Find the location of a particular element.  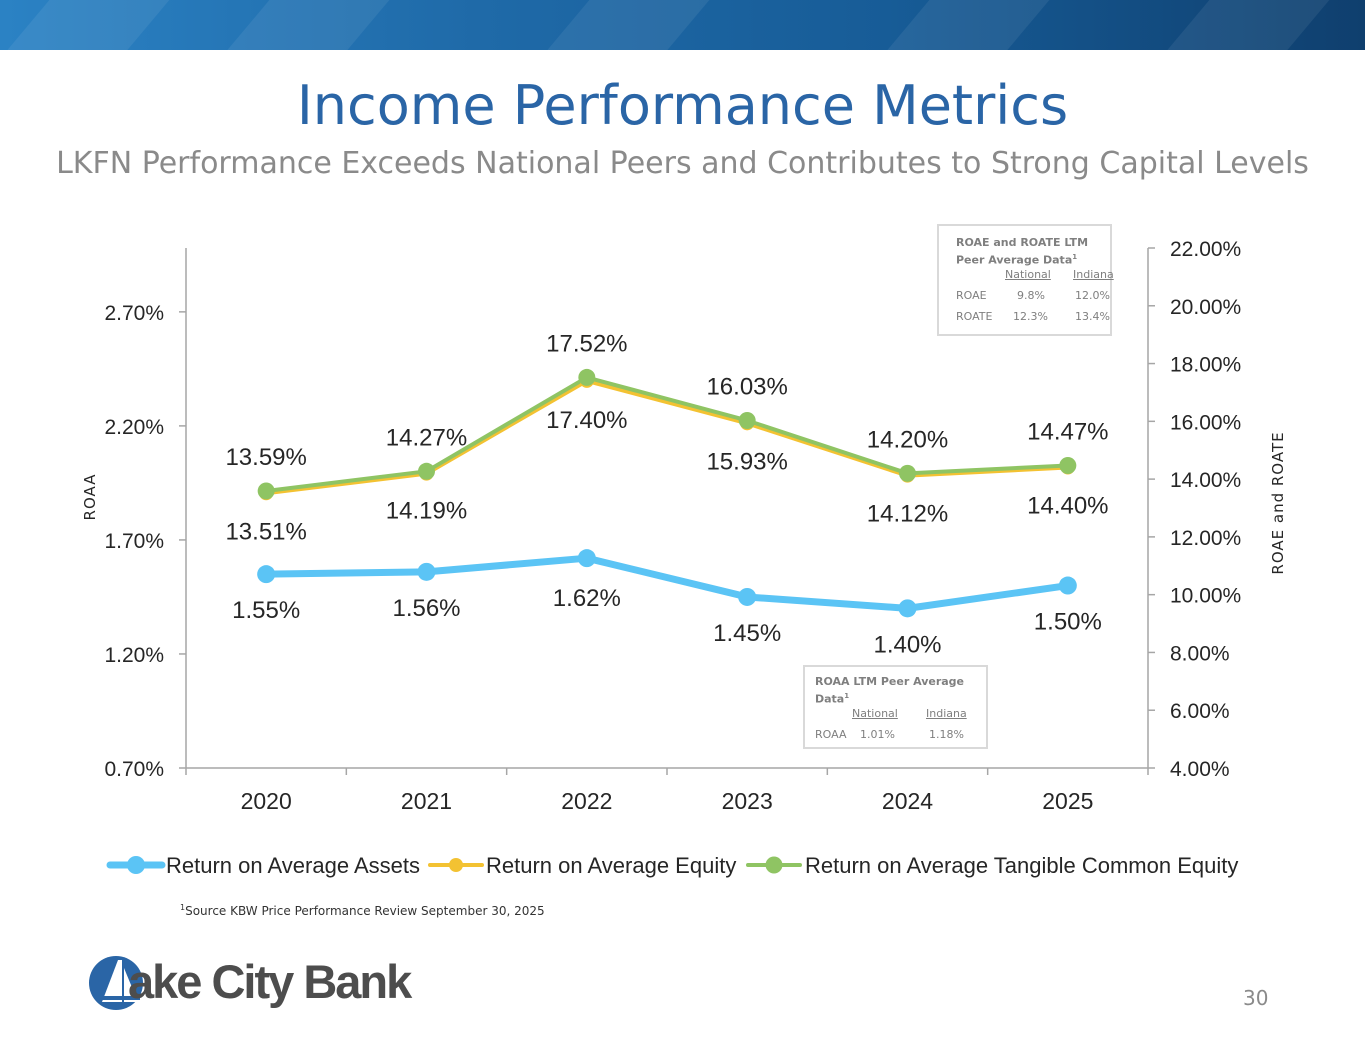

roate-peer-national: 12.3% is located at coordinates (1030, 316).